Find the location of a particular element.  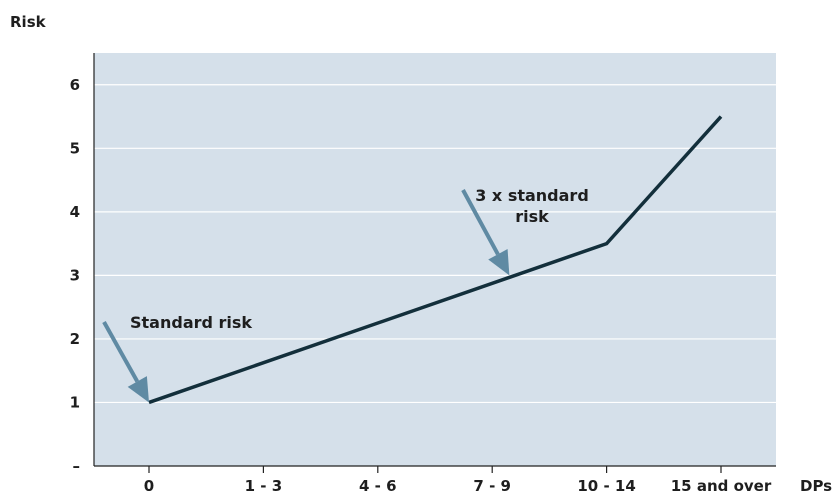

x-tick-label: 7 - 9 is located at coordinates (492, 486).